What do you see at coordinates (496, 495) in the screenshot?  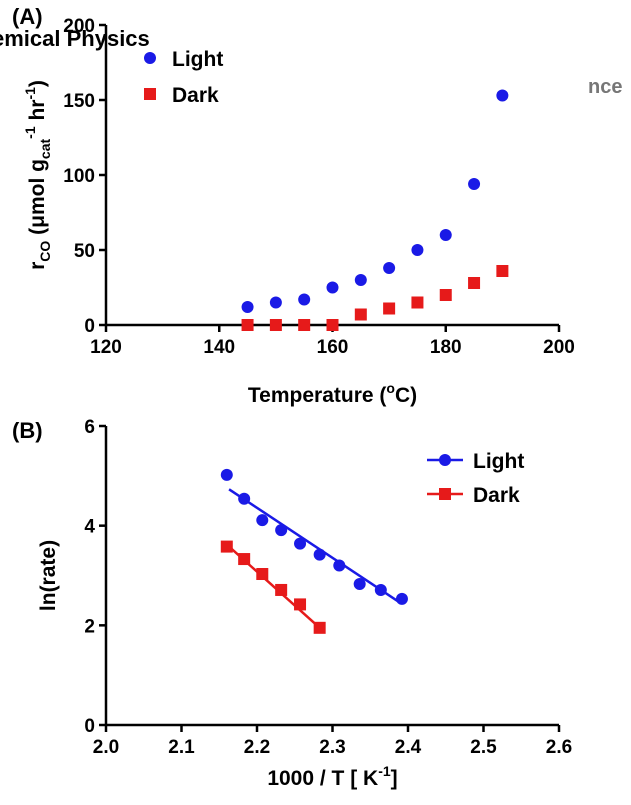 I see `b-legend-label-dark: Dark` at bounding box center [496, 495].